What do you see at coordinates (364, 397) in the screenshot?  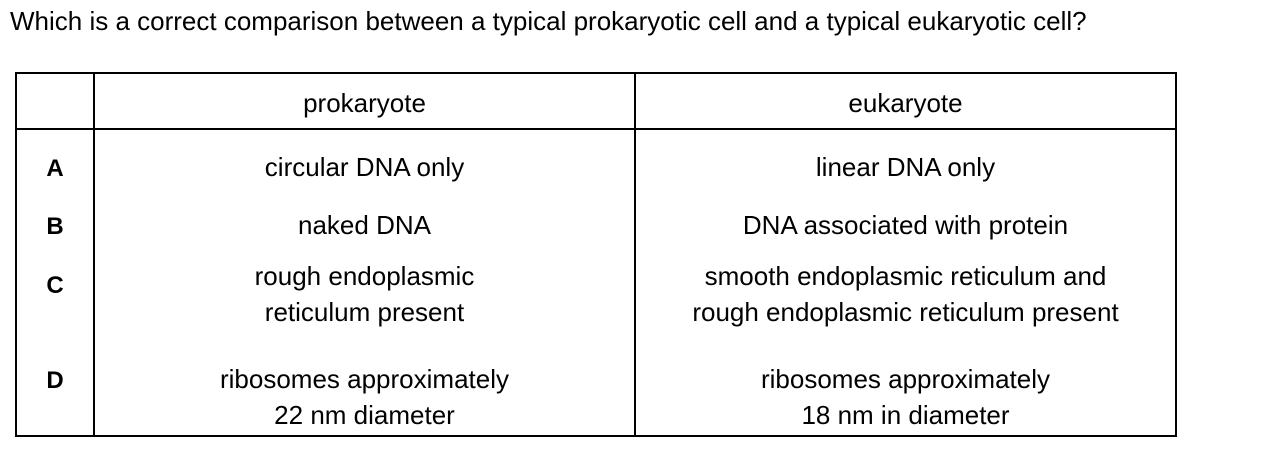 I see `option-d-prokaryote: ribosomes approximately 22 nm diameter` at bounding box center [364, 397].